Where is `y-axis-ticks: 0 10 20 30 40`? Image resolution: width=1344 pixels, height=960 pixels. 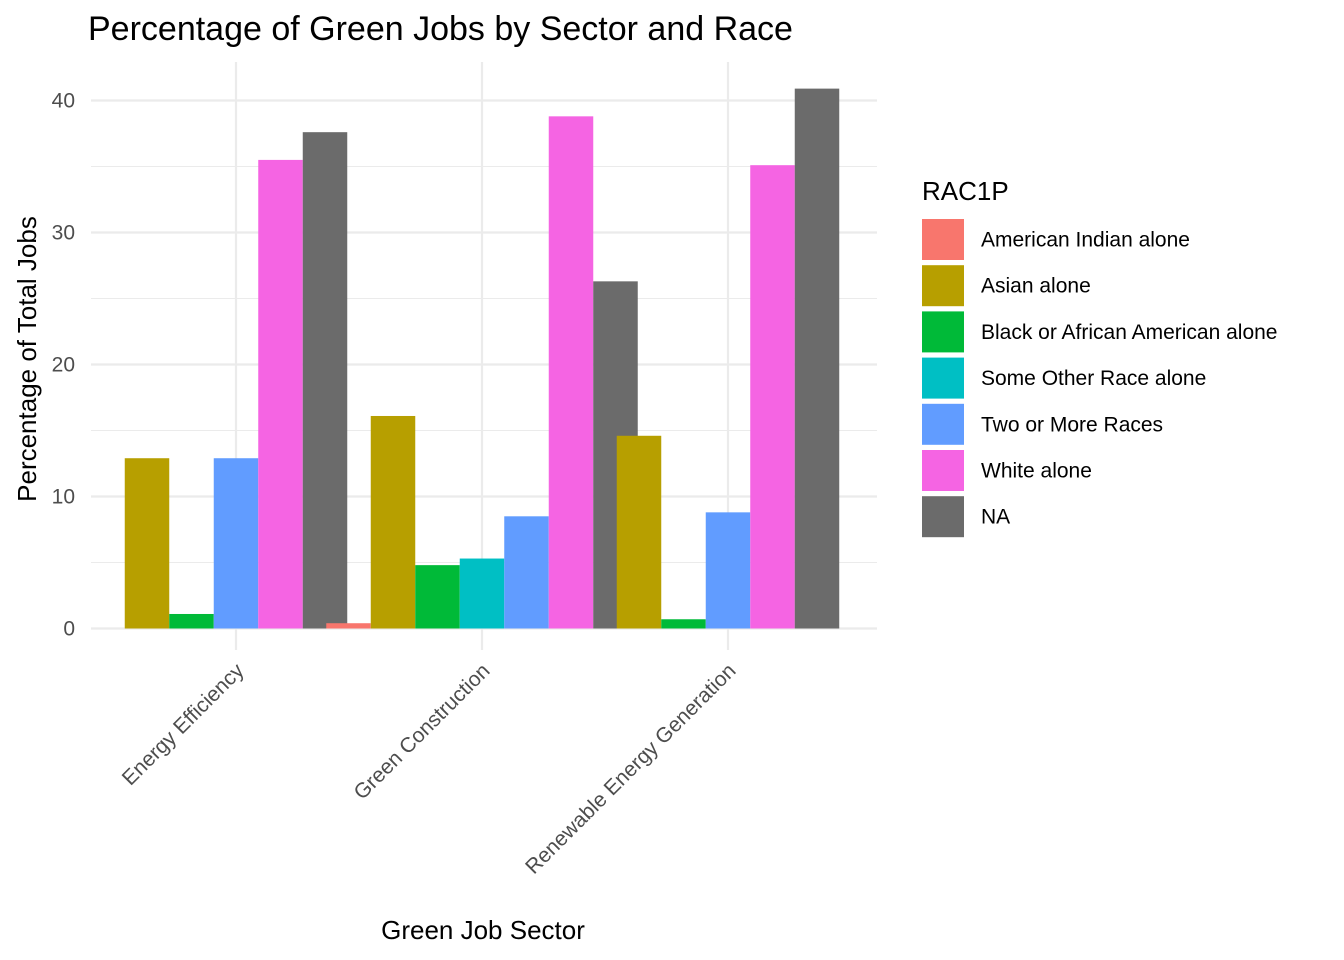
y-axis-ticks: 0 10 20 30 40 is located at coordinates (63, 365).